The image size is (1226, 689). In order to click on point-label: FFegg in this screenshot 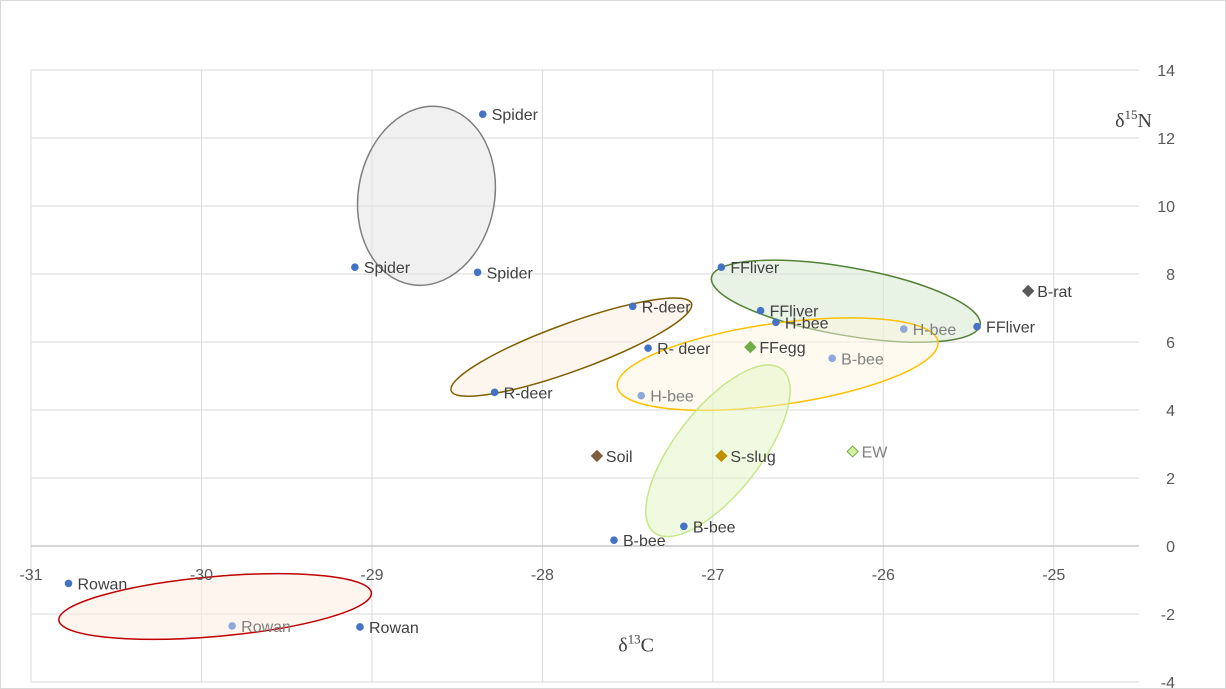, I will do `click(782, 348)`.